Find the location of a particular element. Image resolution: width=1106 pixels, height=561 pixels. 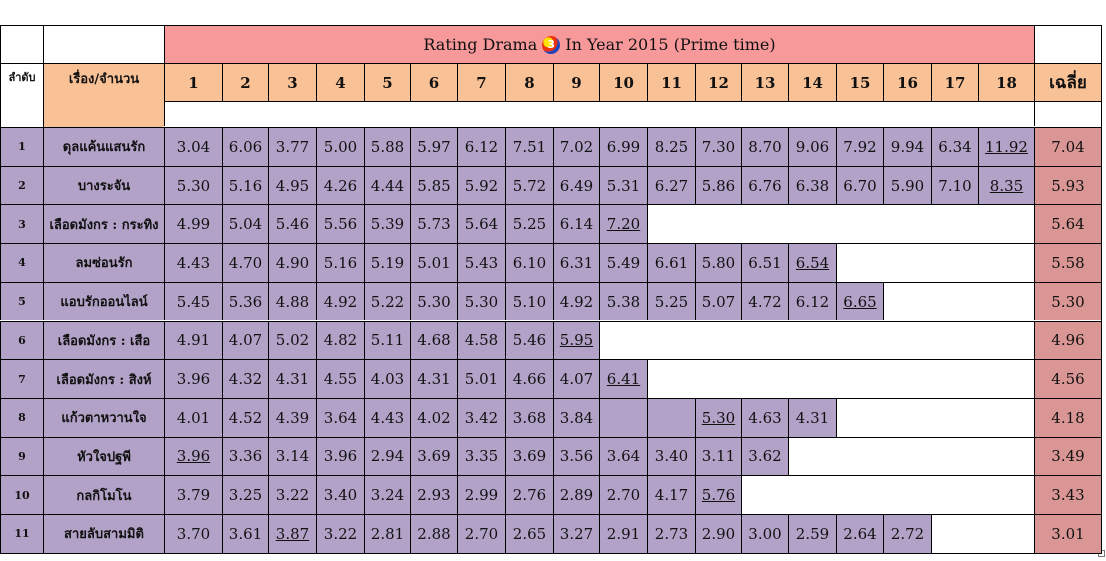

rating-cell: 6.54 is located at coordinates (812, 262).